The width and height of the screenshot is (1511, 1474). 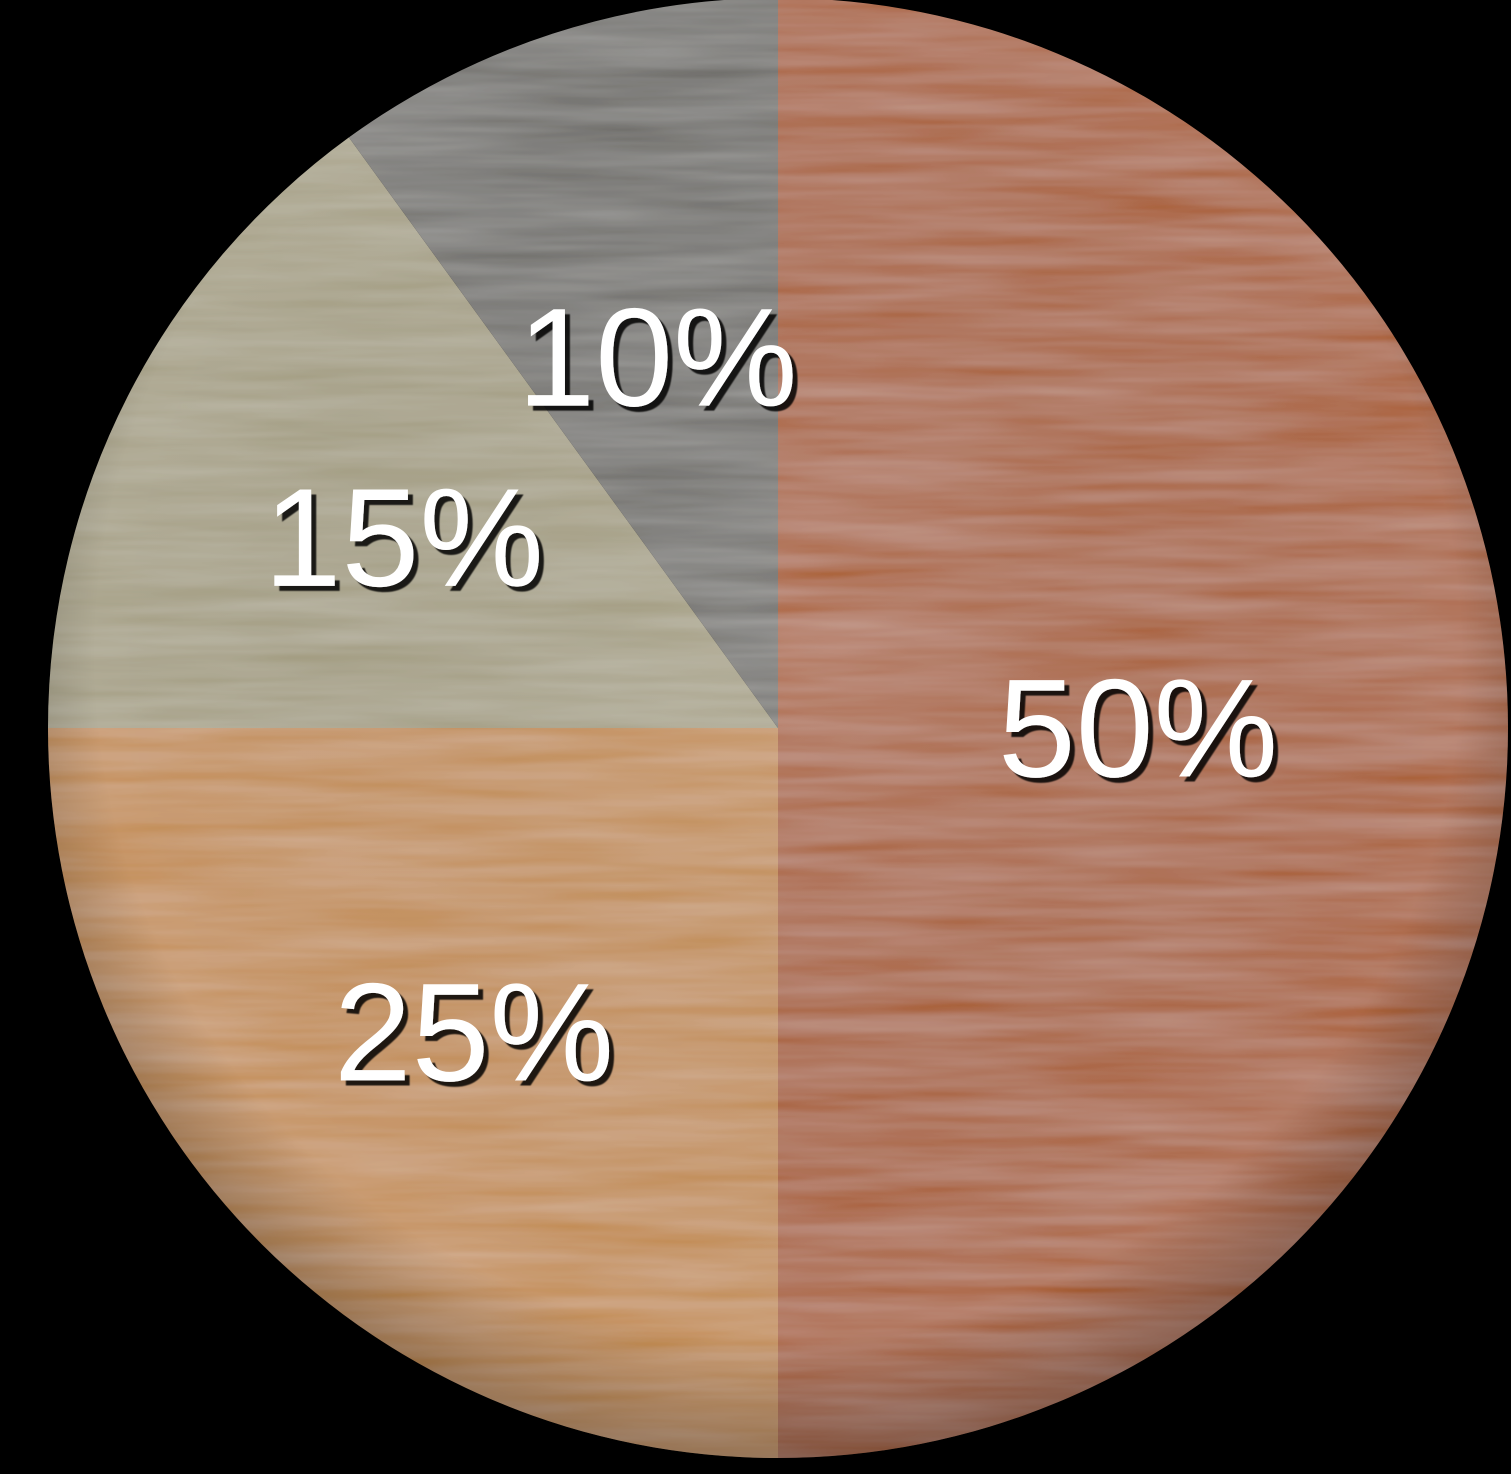 What do you see at coordinates (474, 1032) in the screenshot?
I see `pie-label-25-percent: 25%` at bounding box center [474, 1032].